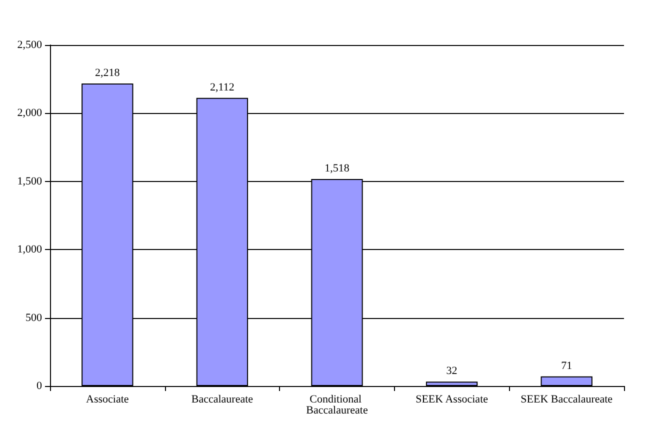 The width and height of the screenshot is (668, 440). Describe the element at coordinates (337, 405) in the screenshot. I see `x-tick-label: Conditional Baccalaureate` at that location.